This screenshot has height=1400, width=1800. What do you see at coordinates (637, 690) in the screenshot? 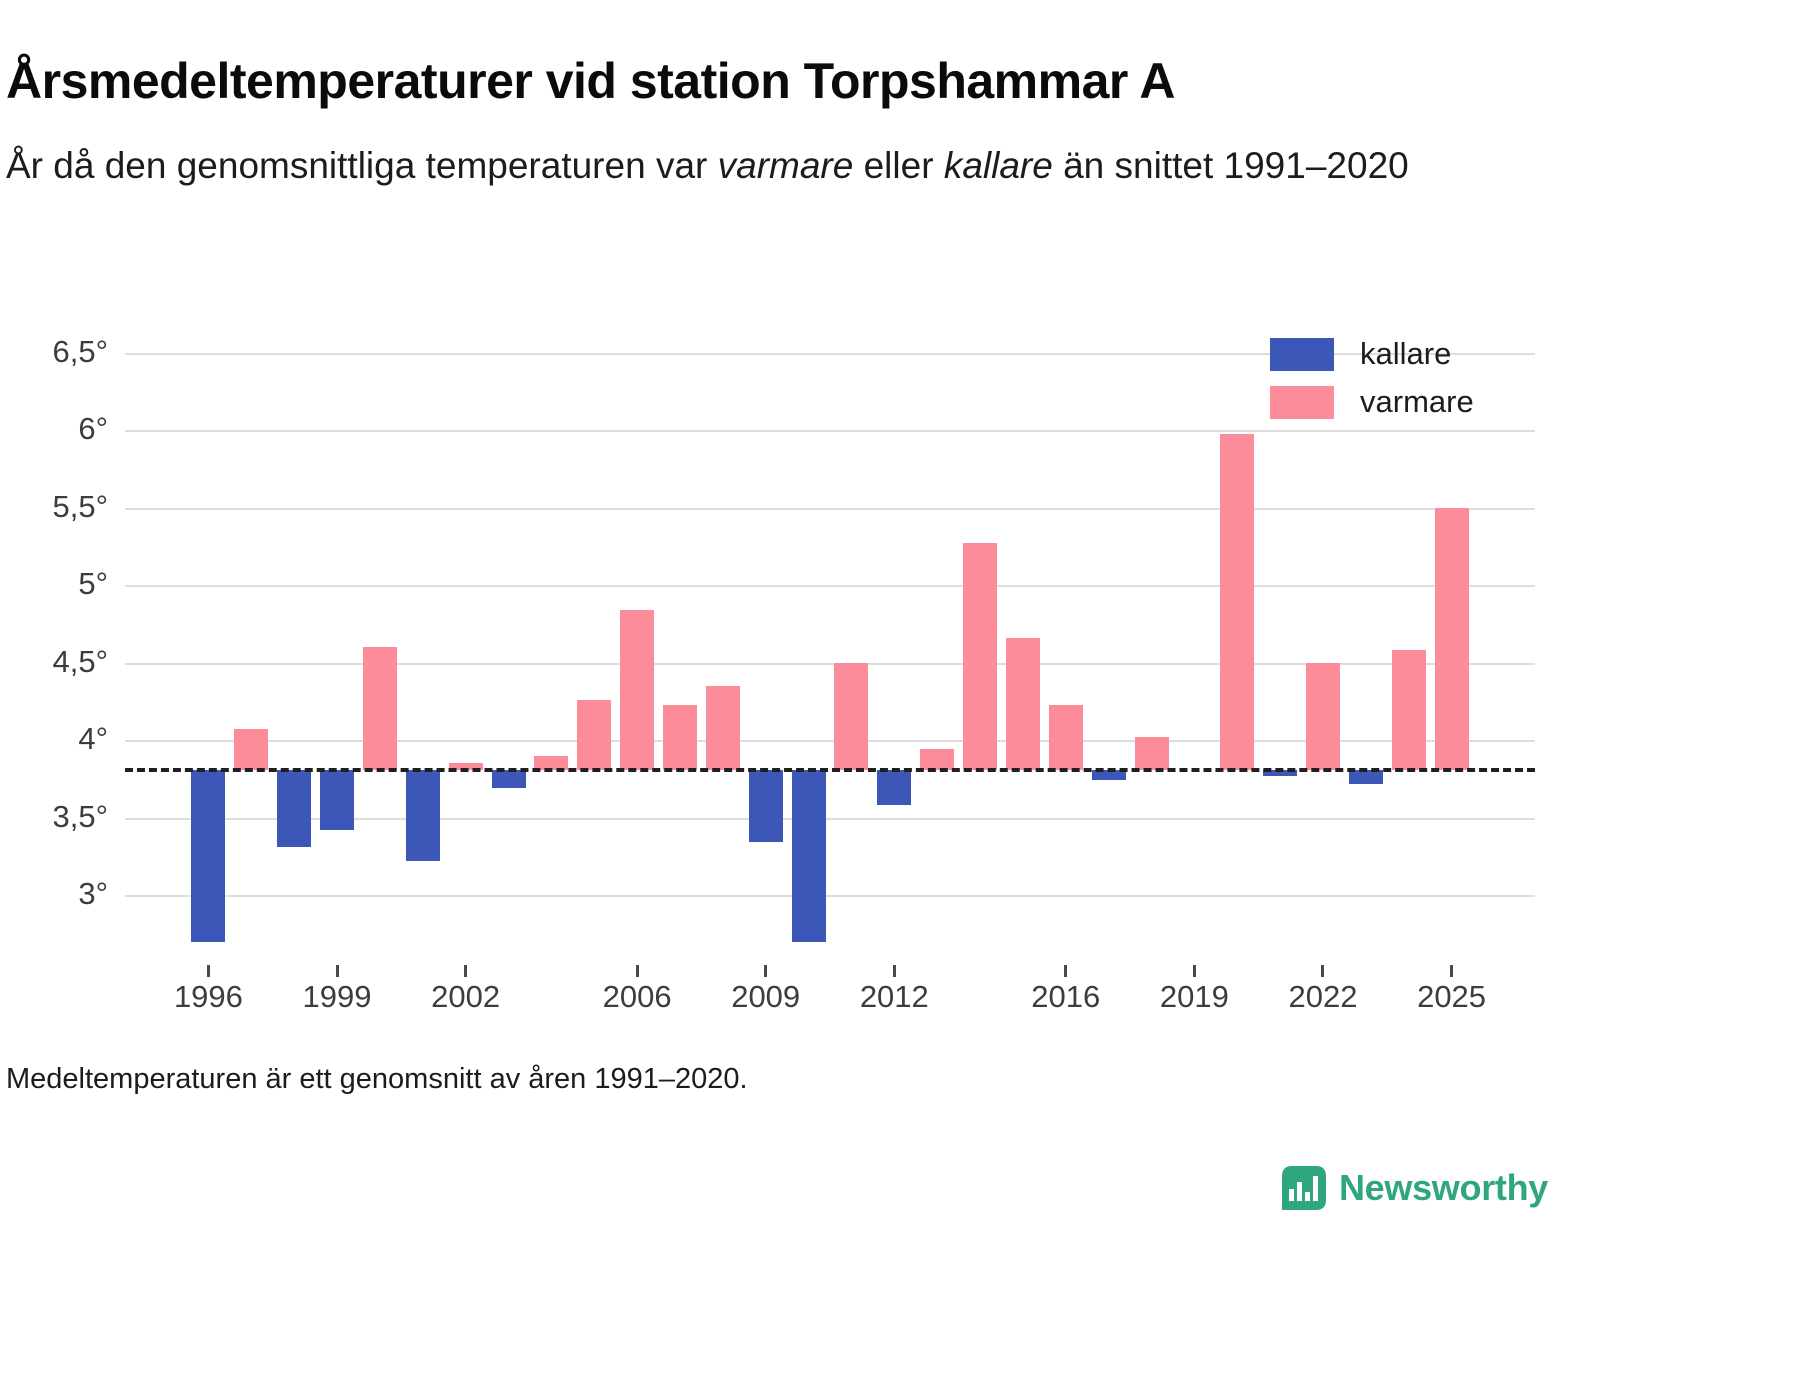
I see `bar-2006` at bounding box center [637, 690].